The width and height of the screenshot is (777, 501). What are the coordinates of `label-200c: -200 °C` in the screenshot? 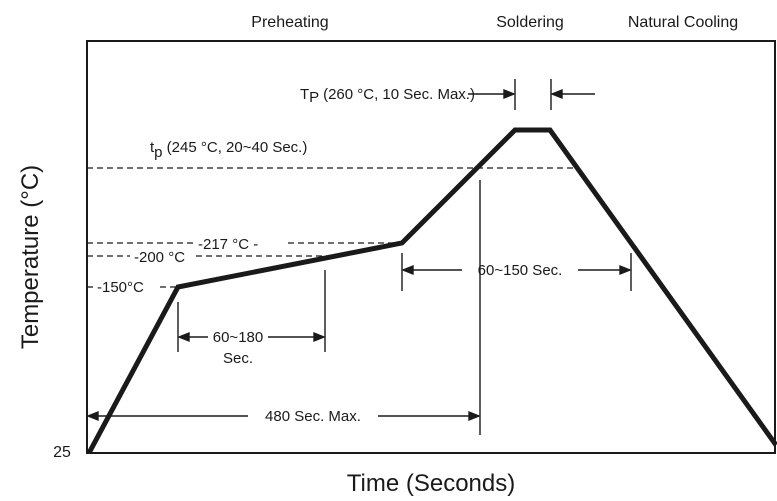 It's located at (159, 257).